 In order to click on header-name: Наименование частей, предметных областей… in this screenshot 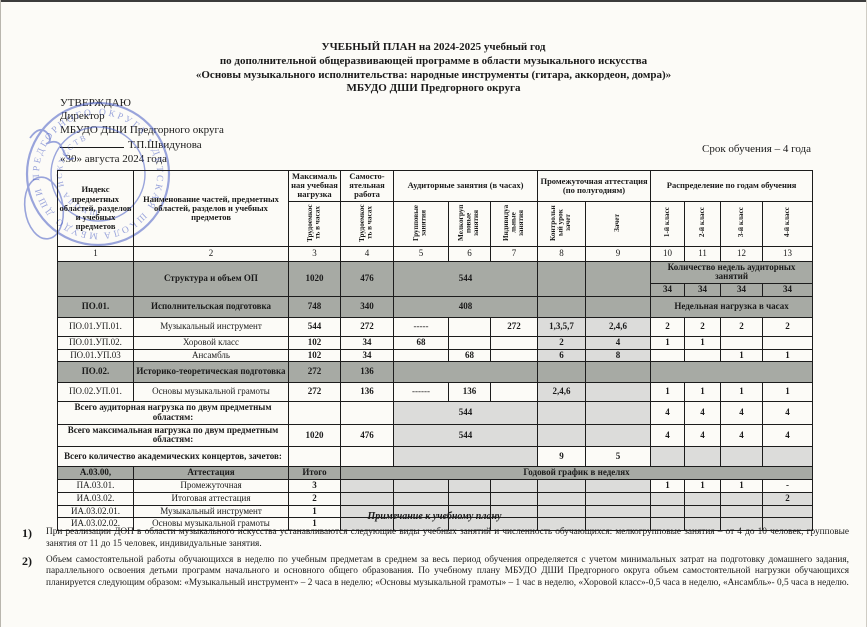, I will do `click(211, 208)`.